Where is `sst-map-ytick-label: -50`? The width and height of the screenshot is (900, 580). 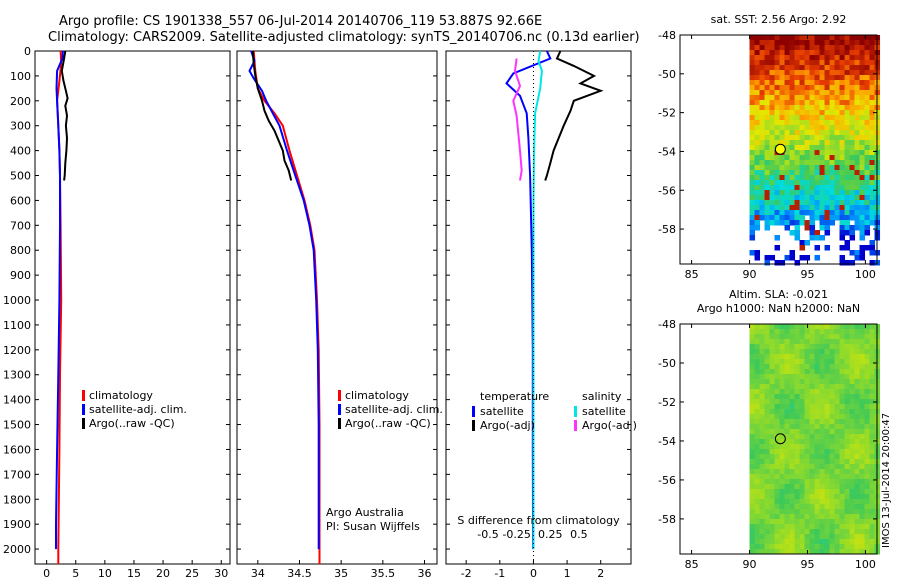 sst-map-ytick-label: -50 is located at coordinates (667, 74).